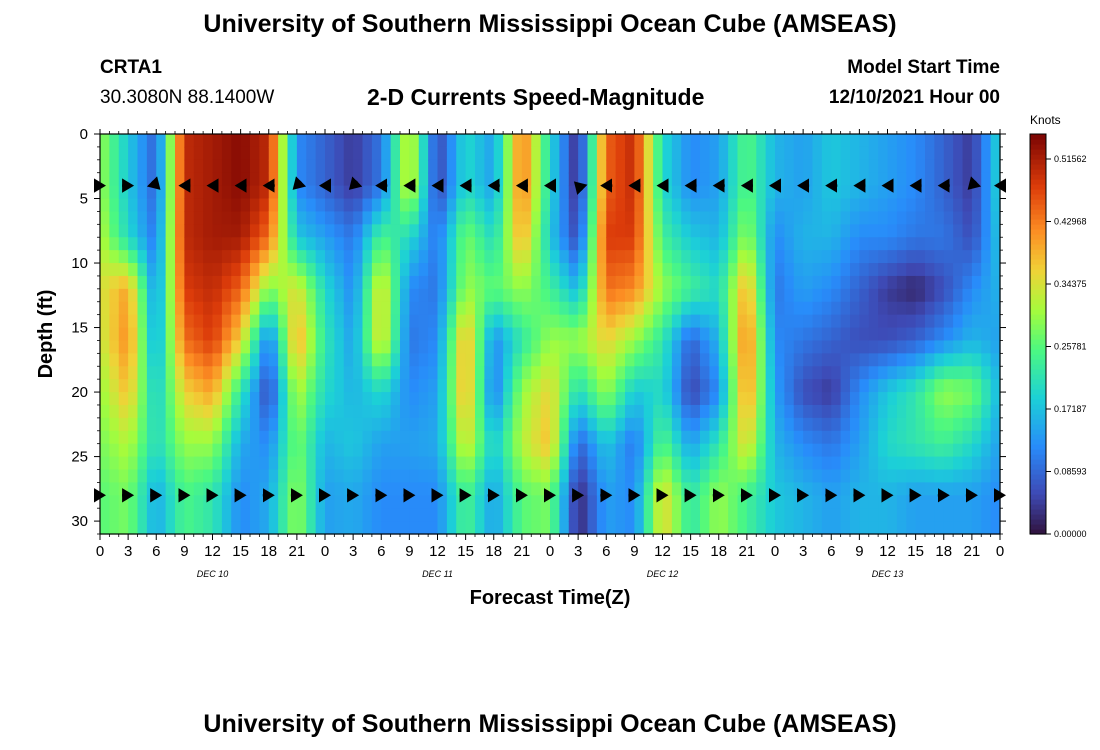 The height and width of the screenshot is (750, 1100). I want to click on x-tick-label: 12, so click(212, 551).